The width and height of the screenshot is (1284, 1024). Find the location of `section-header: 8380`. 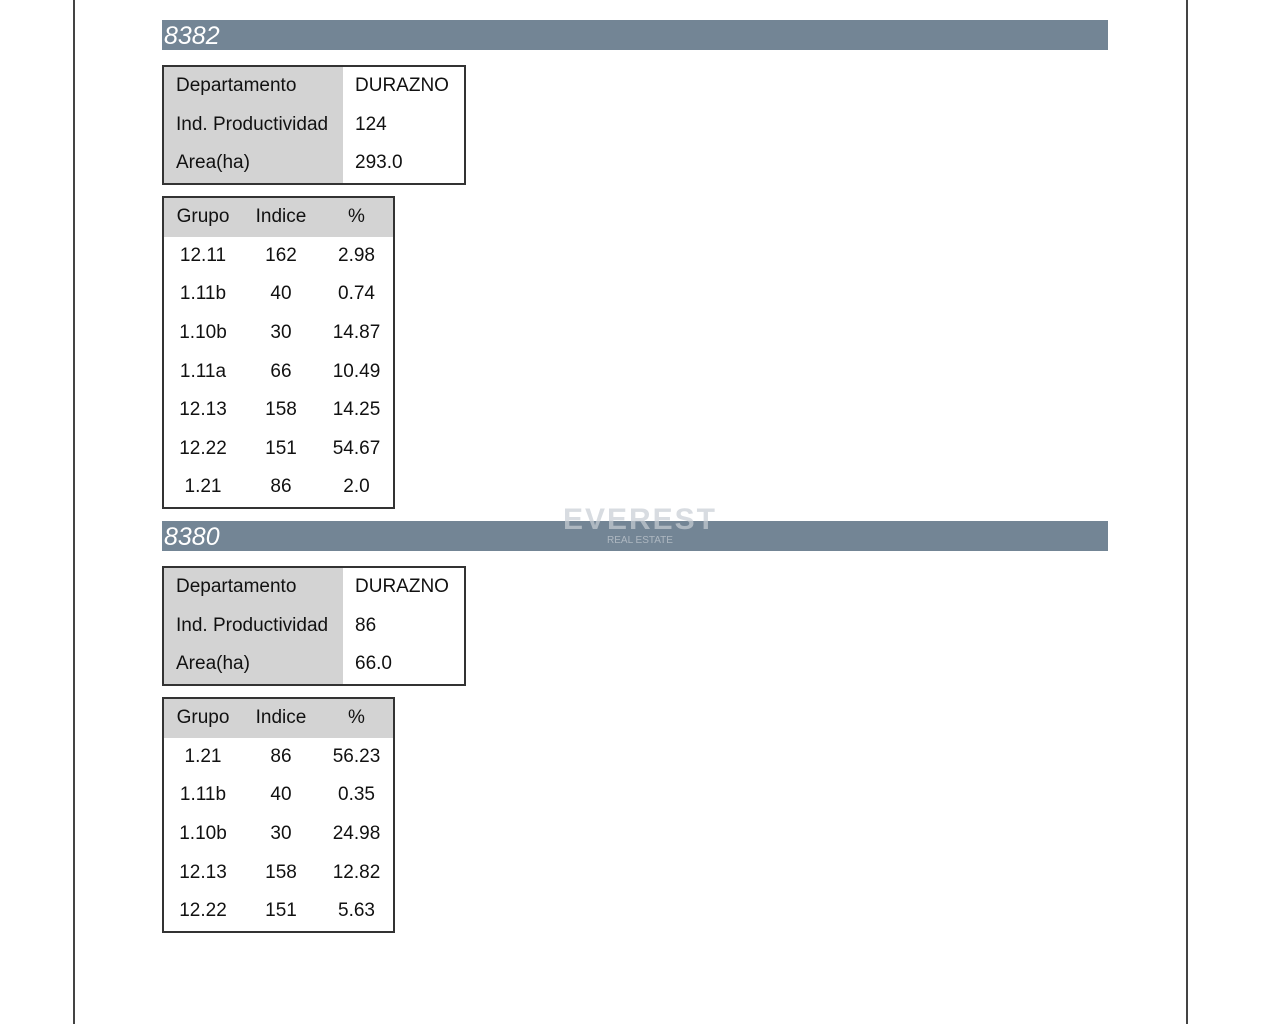

section-header: 8380 is located at coordinates (635, 536).